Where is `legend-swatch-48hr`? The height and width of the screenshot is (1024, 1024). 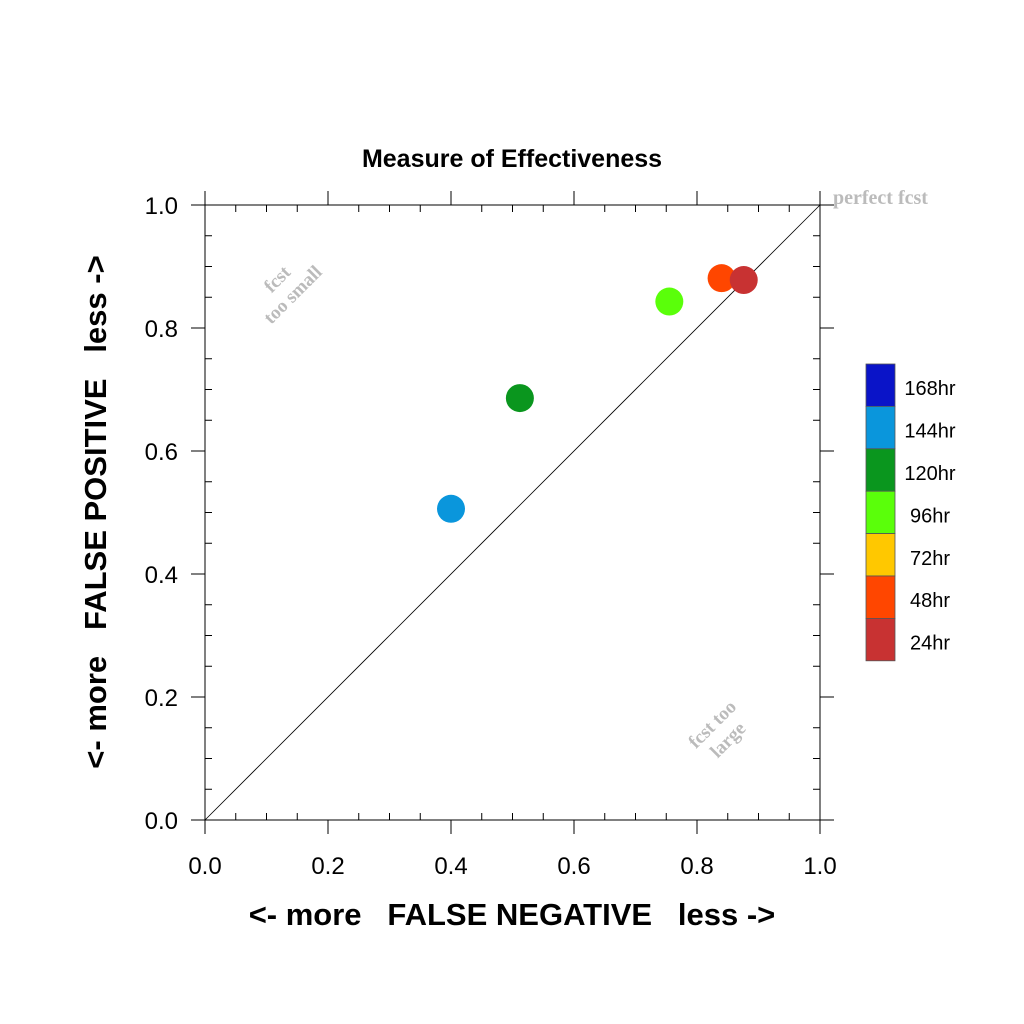 legend-swatch-48hr is located at coordinates (880, 597).